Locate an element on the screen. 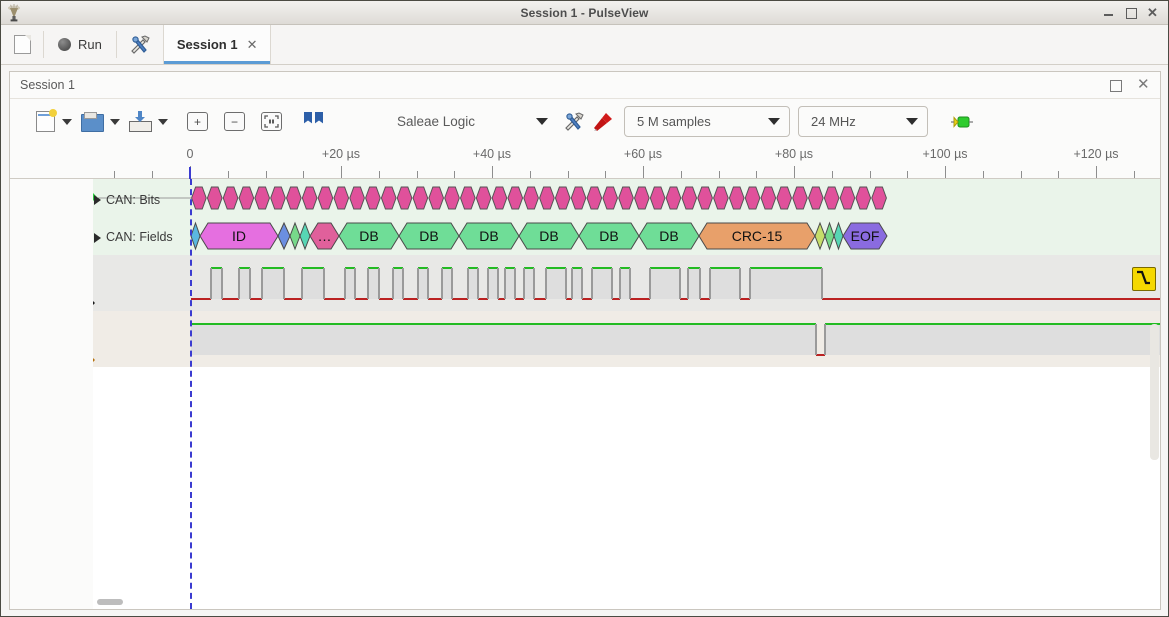 This screenshot has width=1169, height=617. channel-row-rx is located at coordinates (626, 283).